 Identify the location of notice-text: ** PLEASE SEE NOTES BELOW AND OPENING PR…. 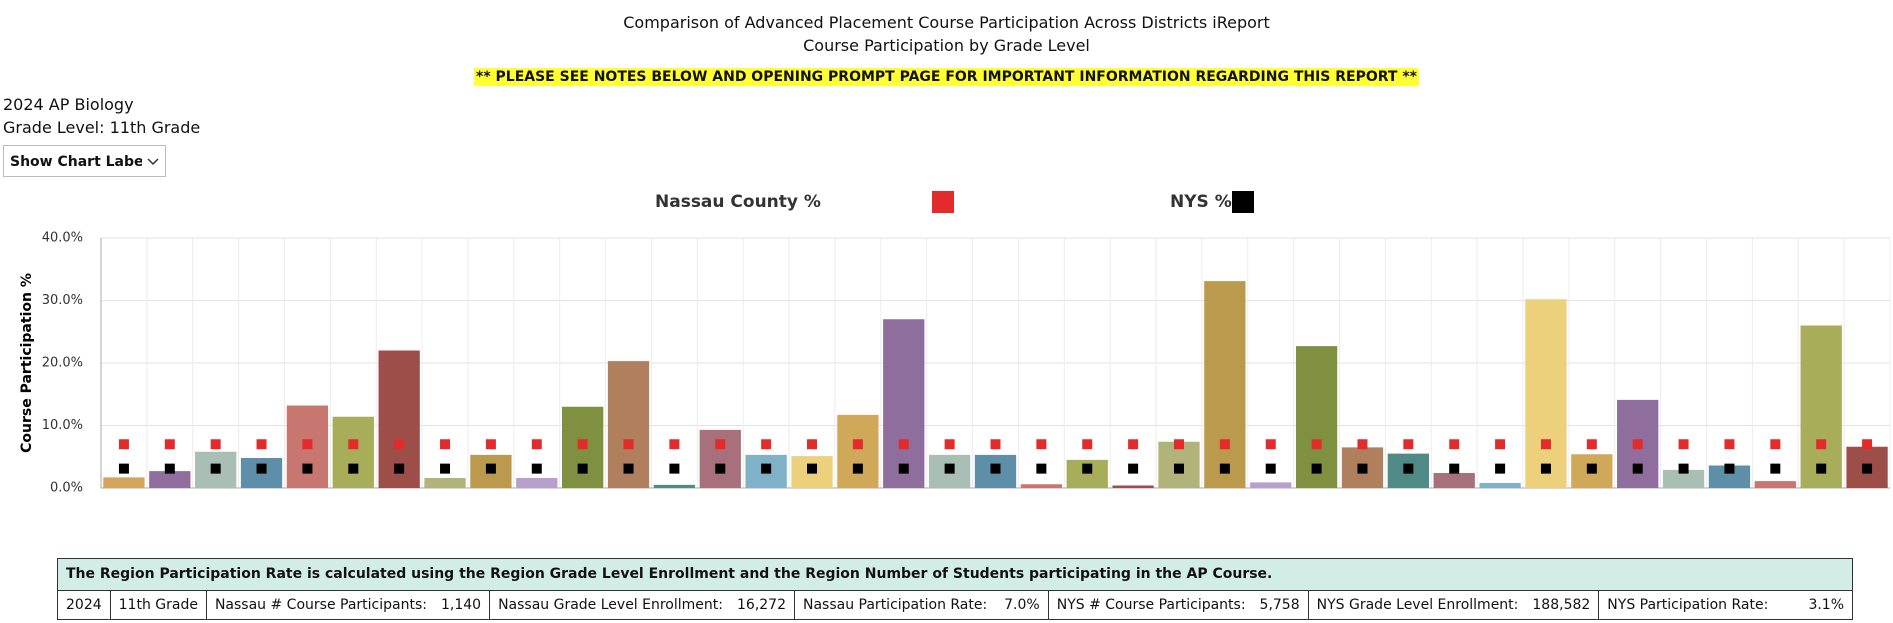
(946, 77).